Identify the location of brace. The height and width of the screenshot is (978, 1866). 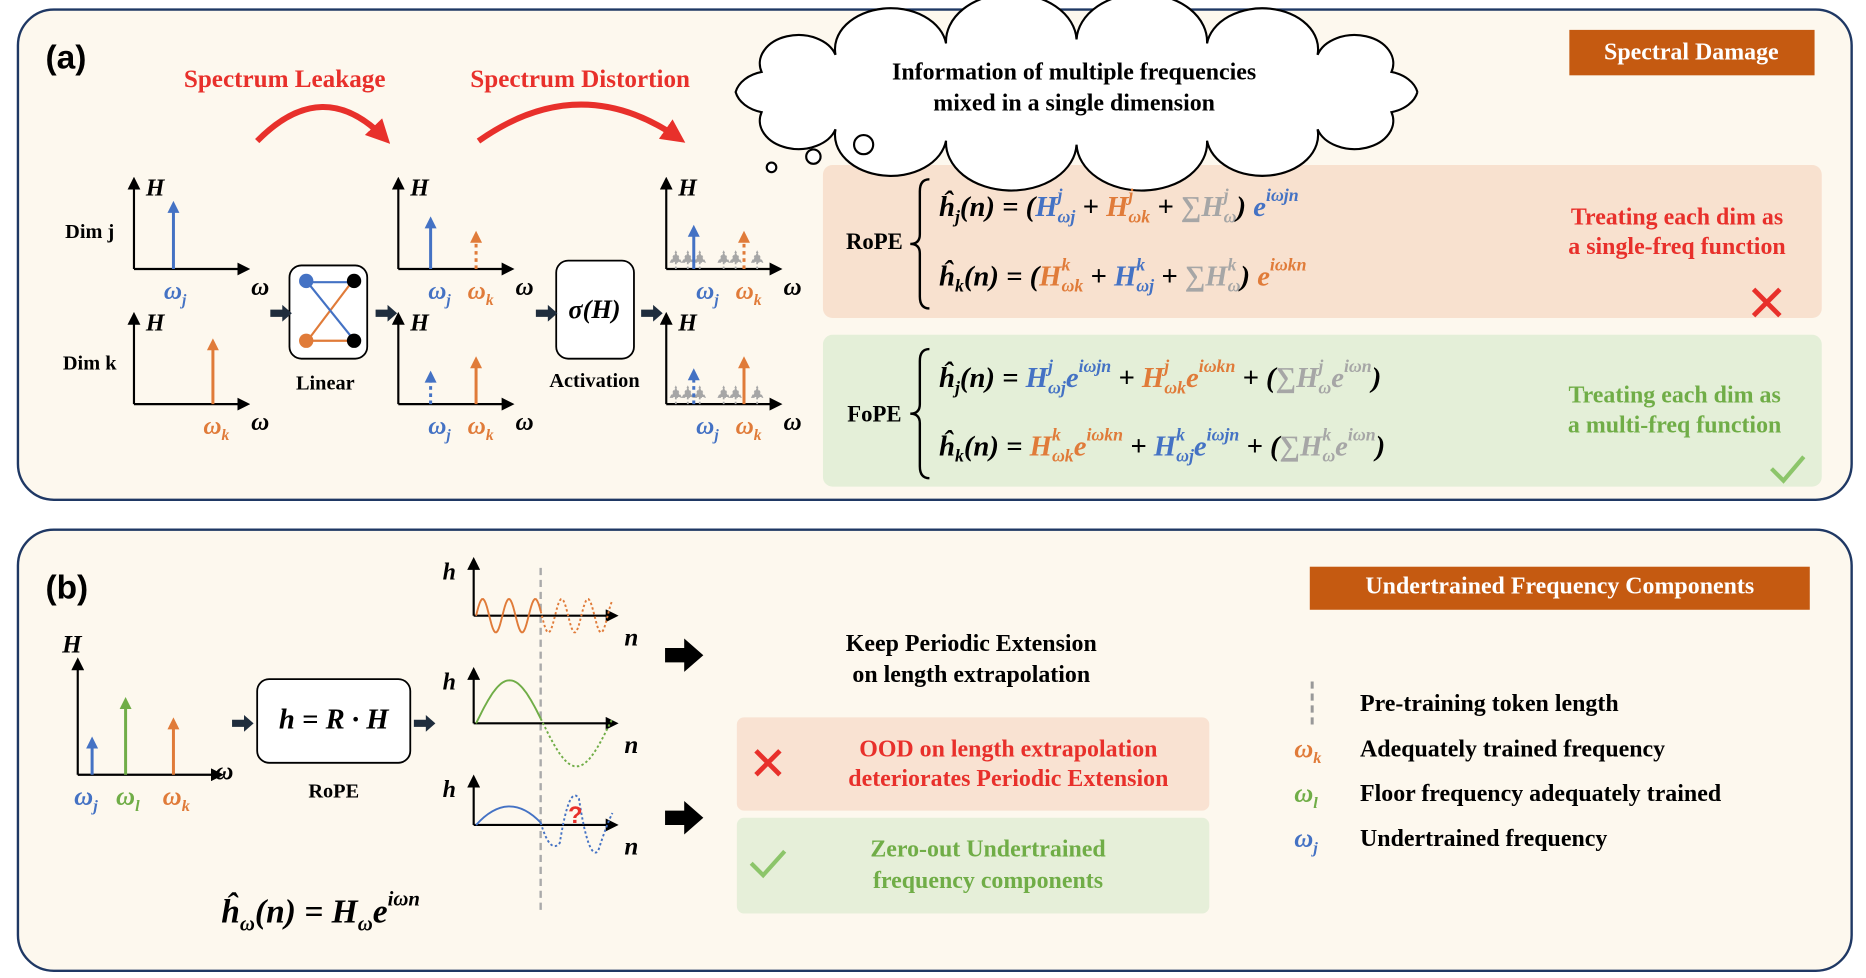
(920, 244).